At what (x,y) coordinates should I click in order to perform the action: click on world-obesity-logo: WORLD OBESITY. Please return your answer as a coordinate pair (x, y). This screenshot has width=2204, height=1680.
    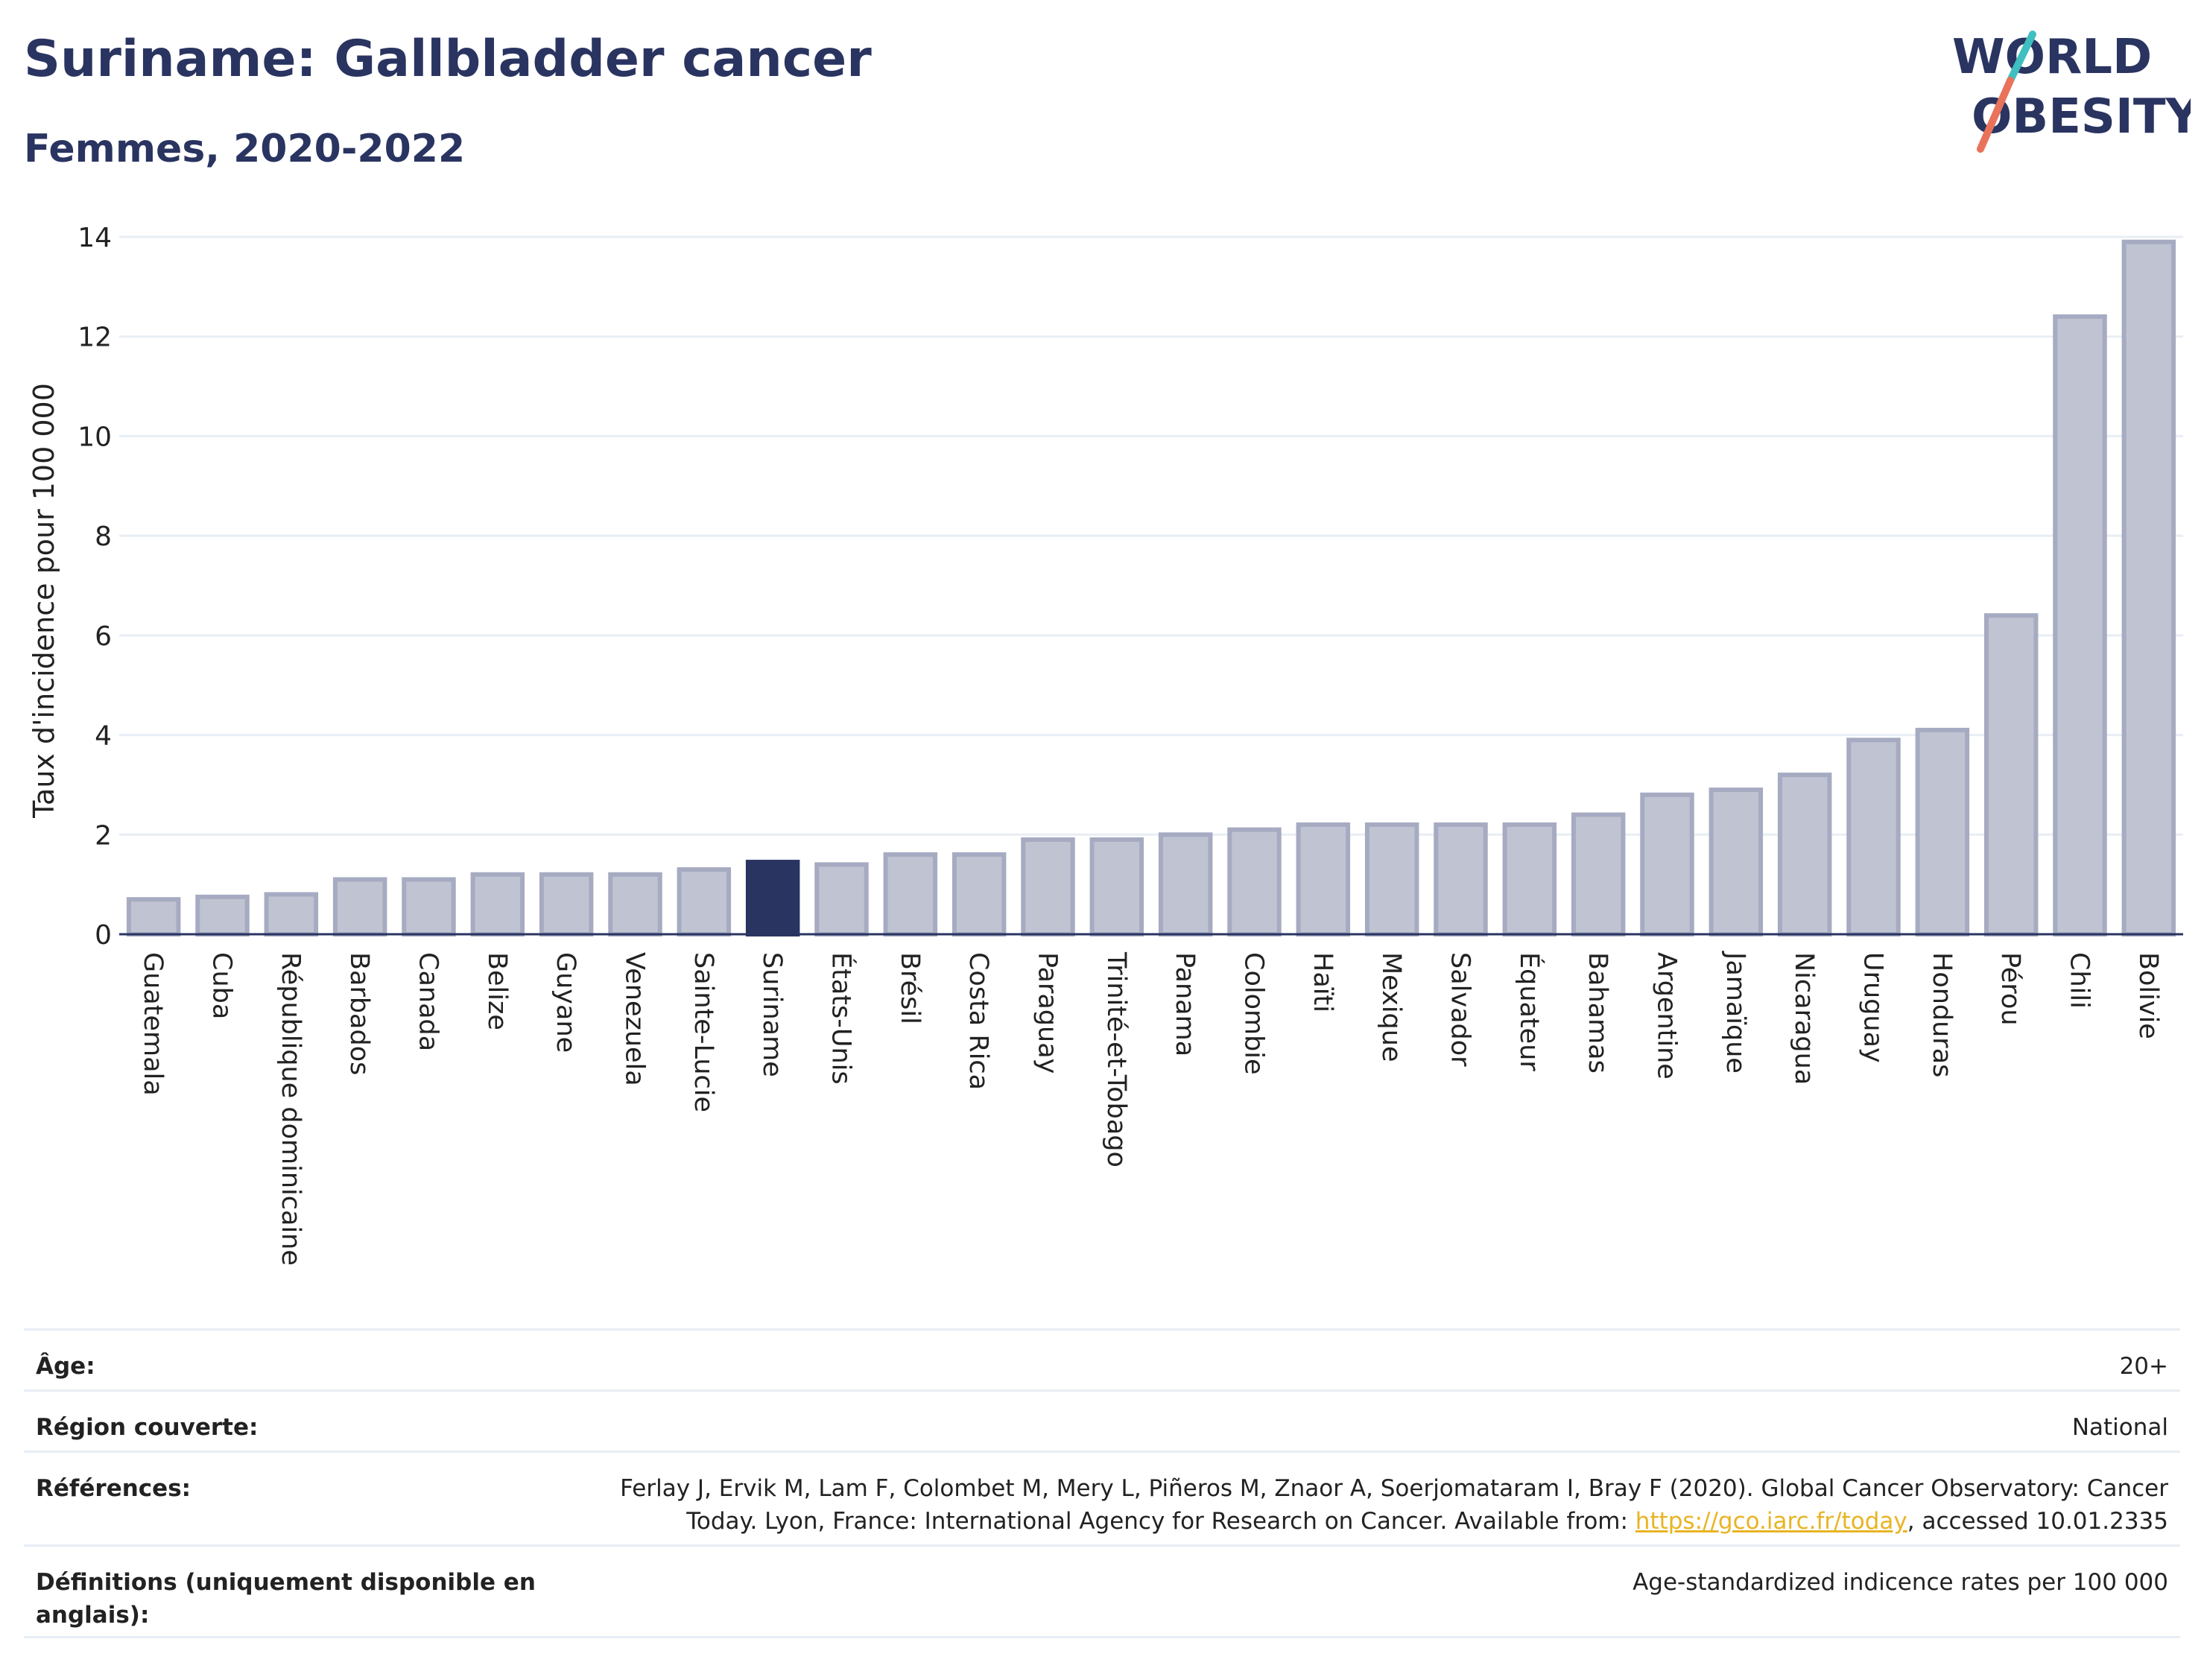
    Looking at the image, I should click on (2071, 91).